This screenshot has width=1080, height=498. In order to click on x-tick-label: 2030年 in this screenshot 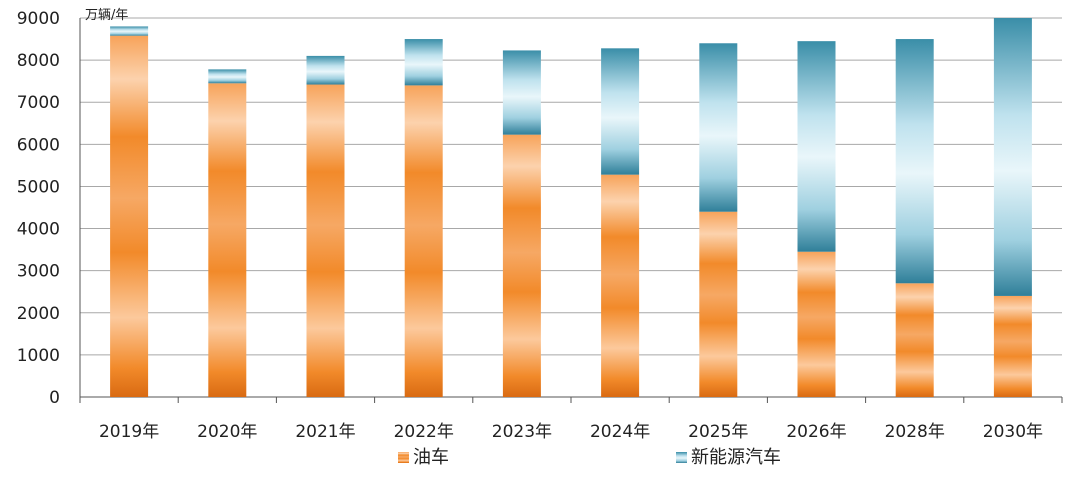, I will do `click(1013, 432)`.